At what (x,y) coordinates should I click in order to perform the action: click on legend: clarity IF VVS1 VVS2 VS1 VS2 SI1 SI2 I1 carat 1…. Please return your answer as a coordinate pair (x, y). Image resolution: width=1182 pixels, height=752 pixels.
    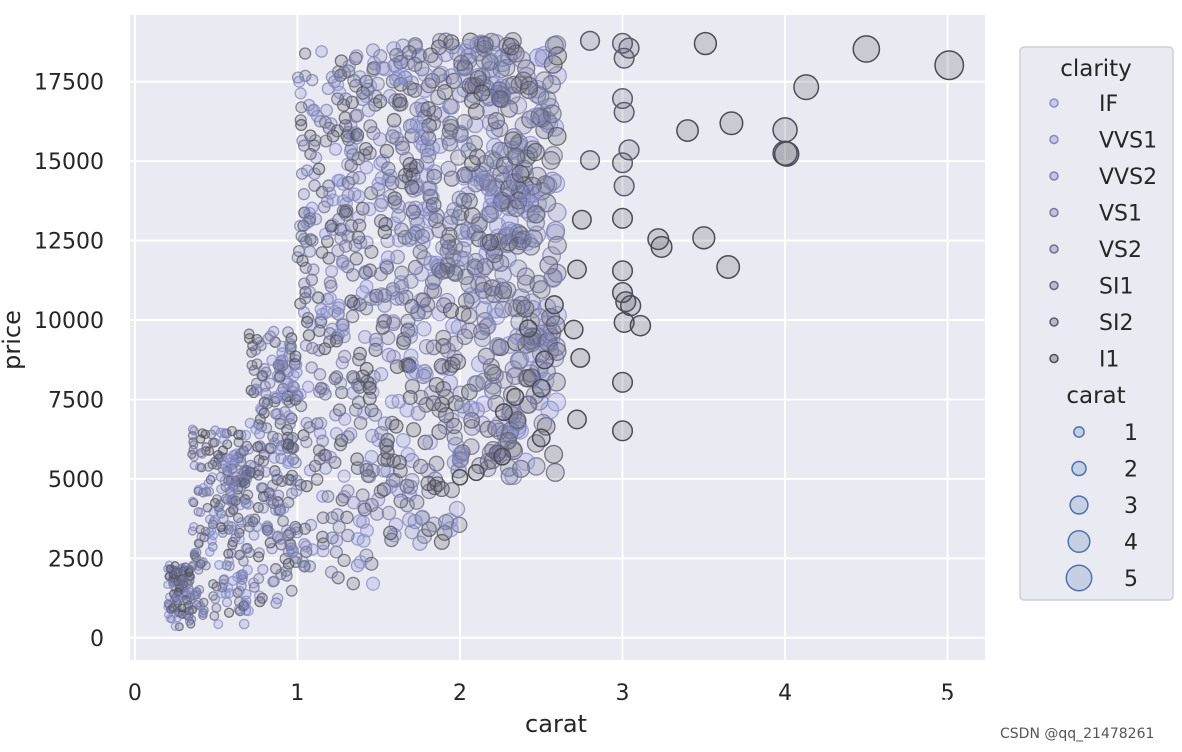
    Looking at the image, I should click on (1096, 323).